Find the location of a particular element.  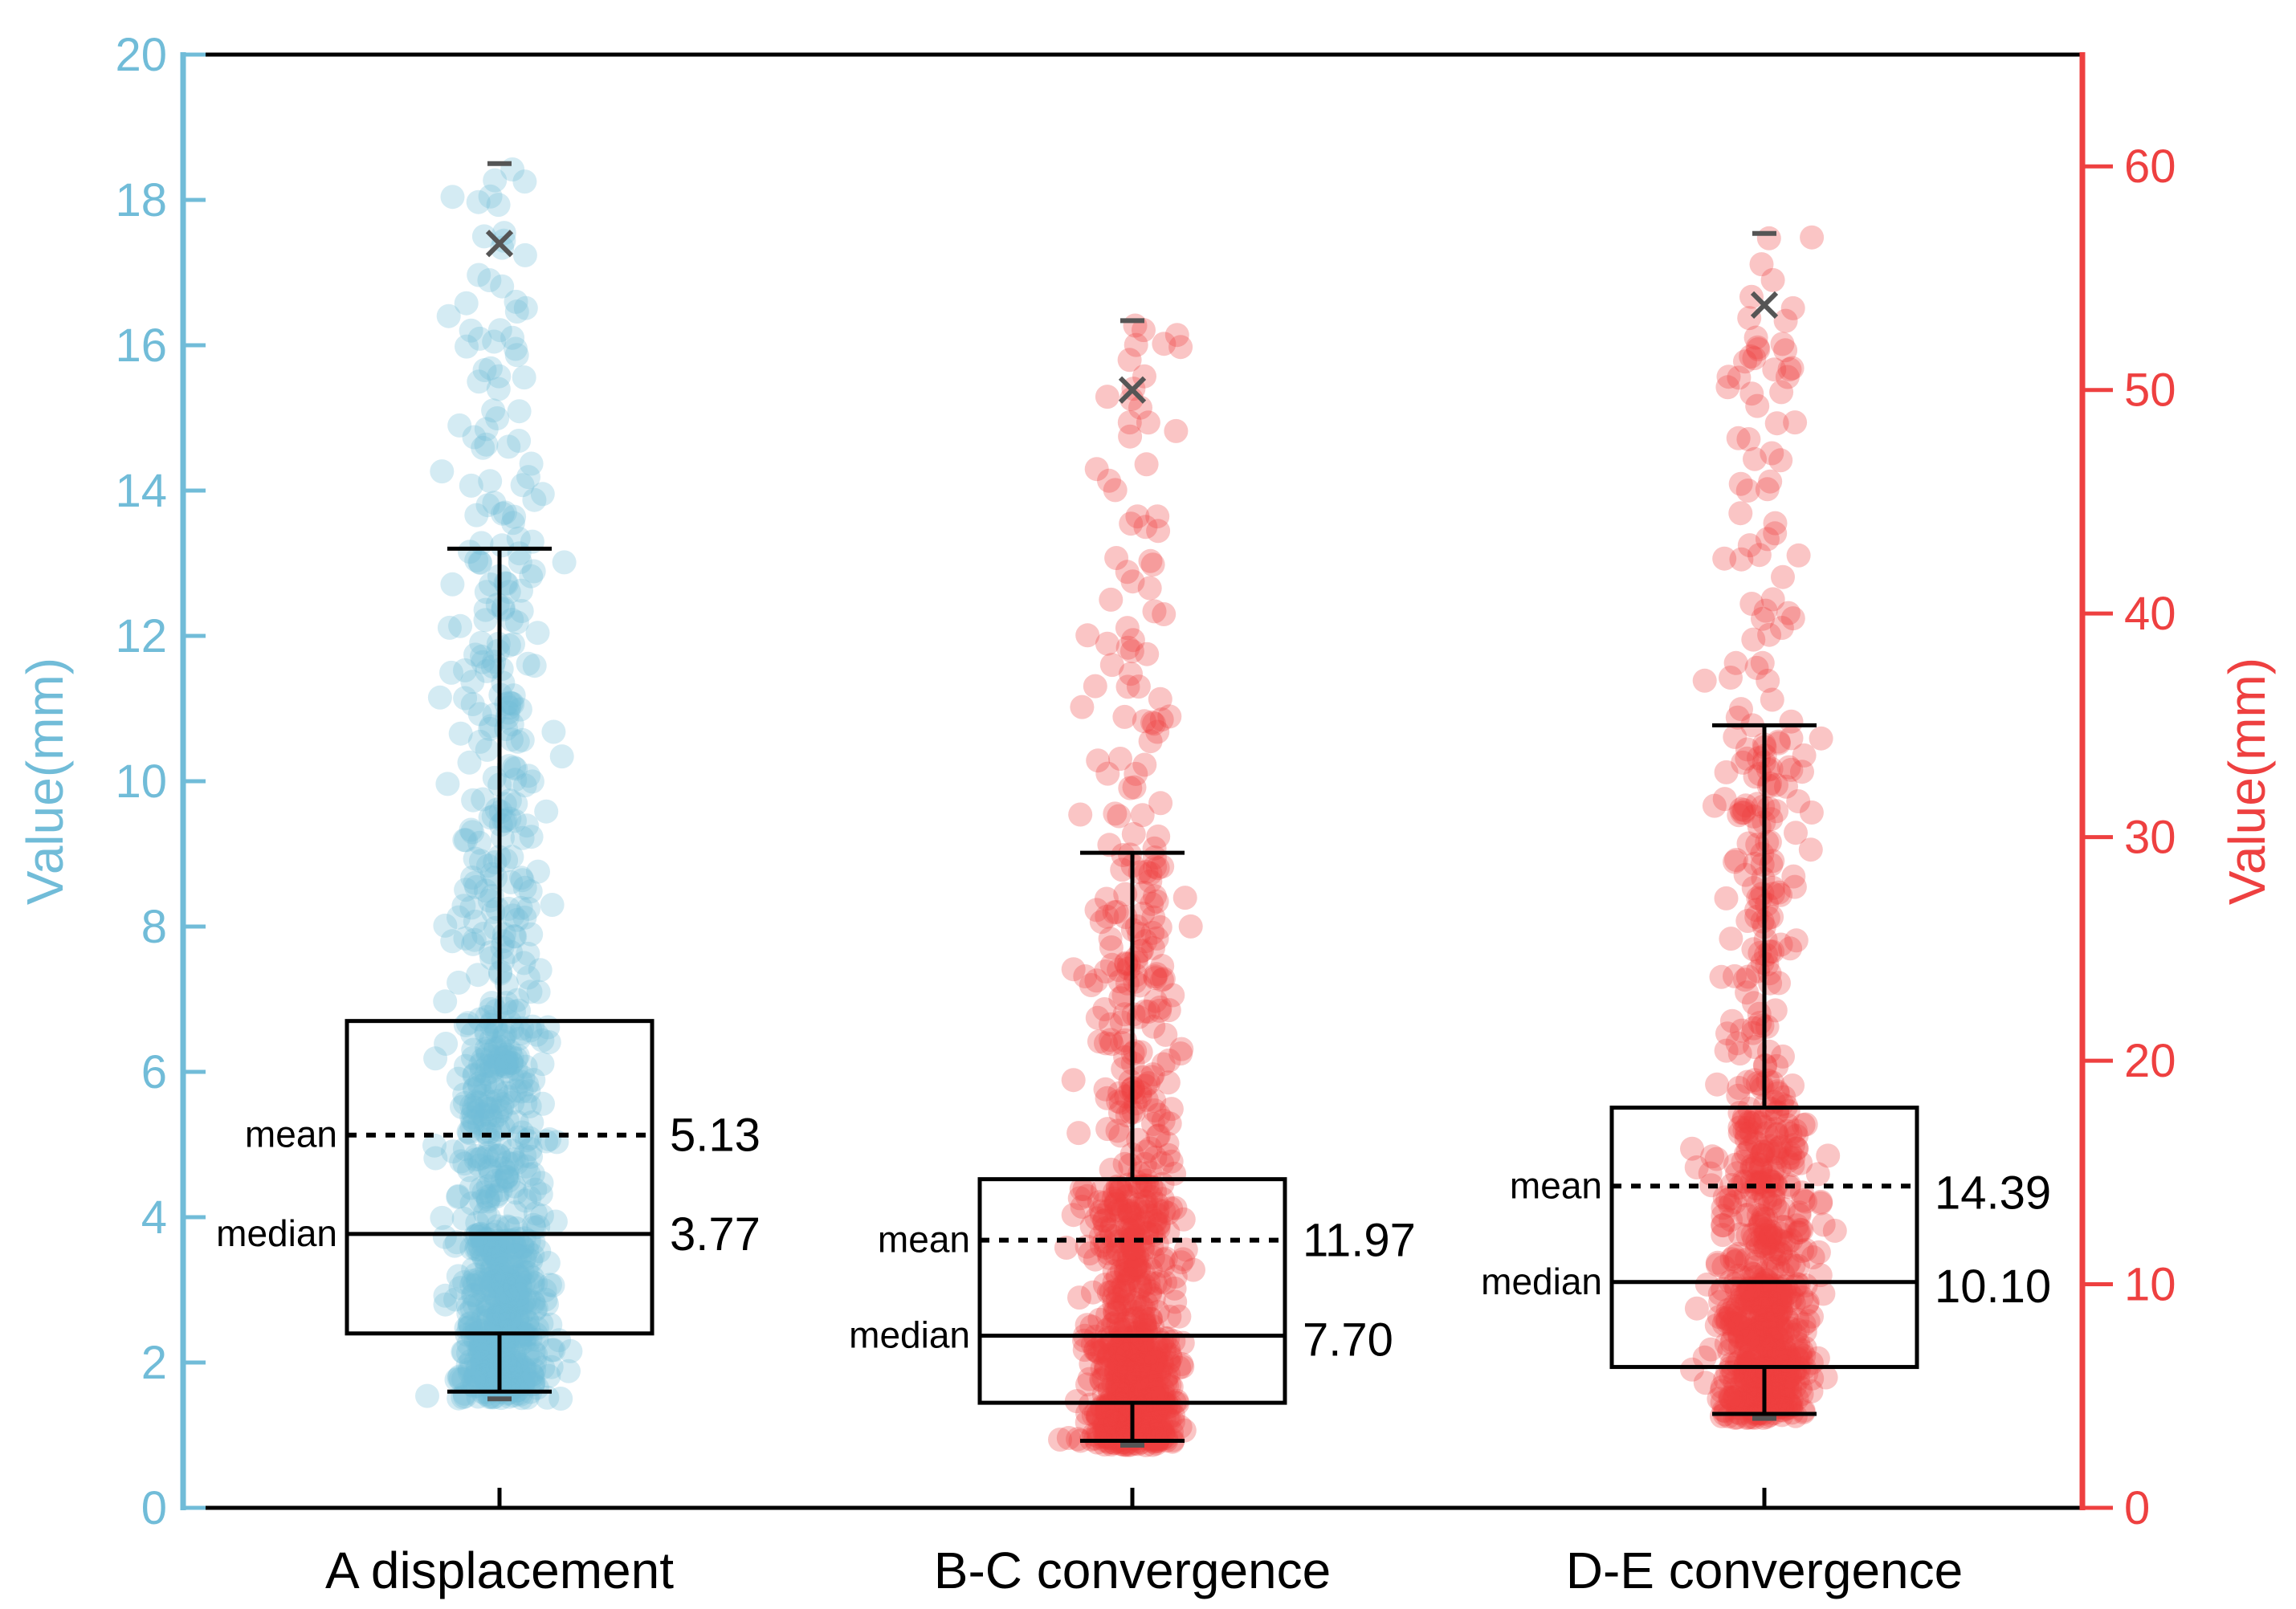

median-label: median is located at coordinates (276, 1233).